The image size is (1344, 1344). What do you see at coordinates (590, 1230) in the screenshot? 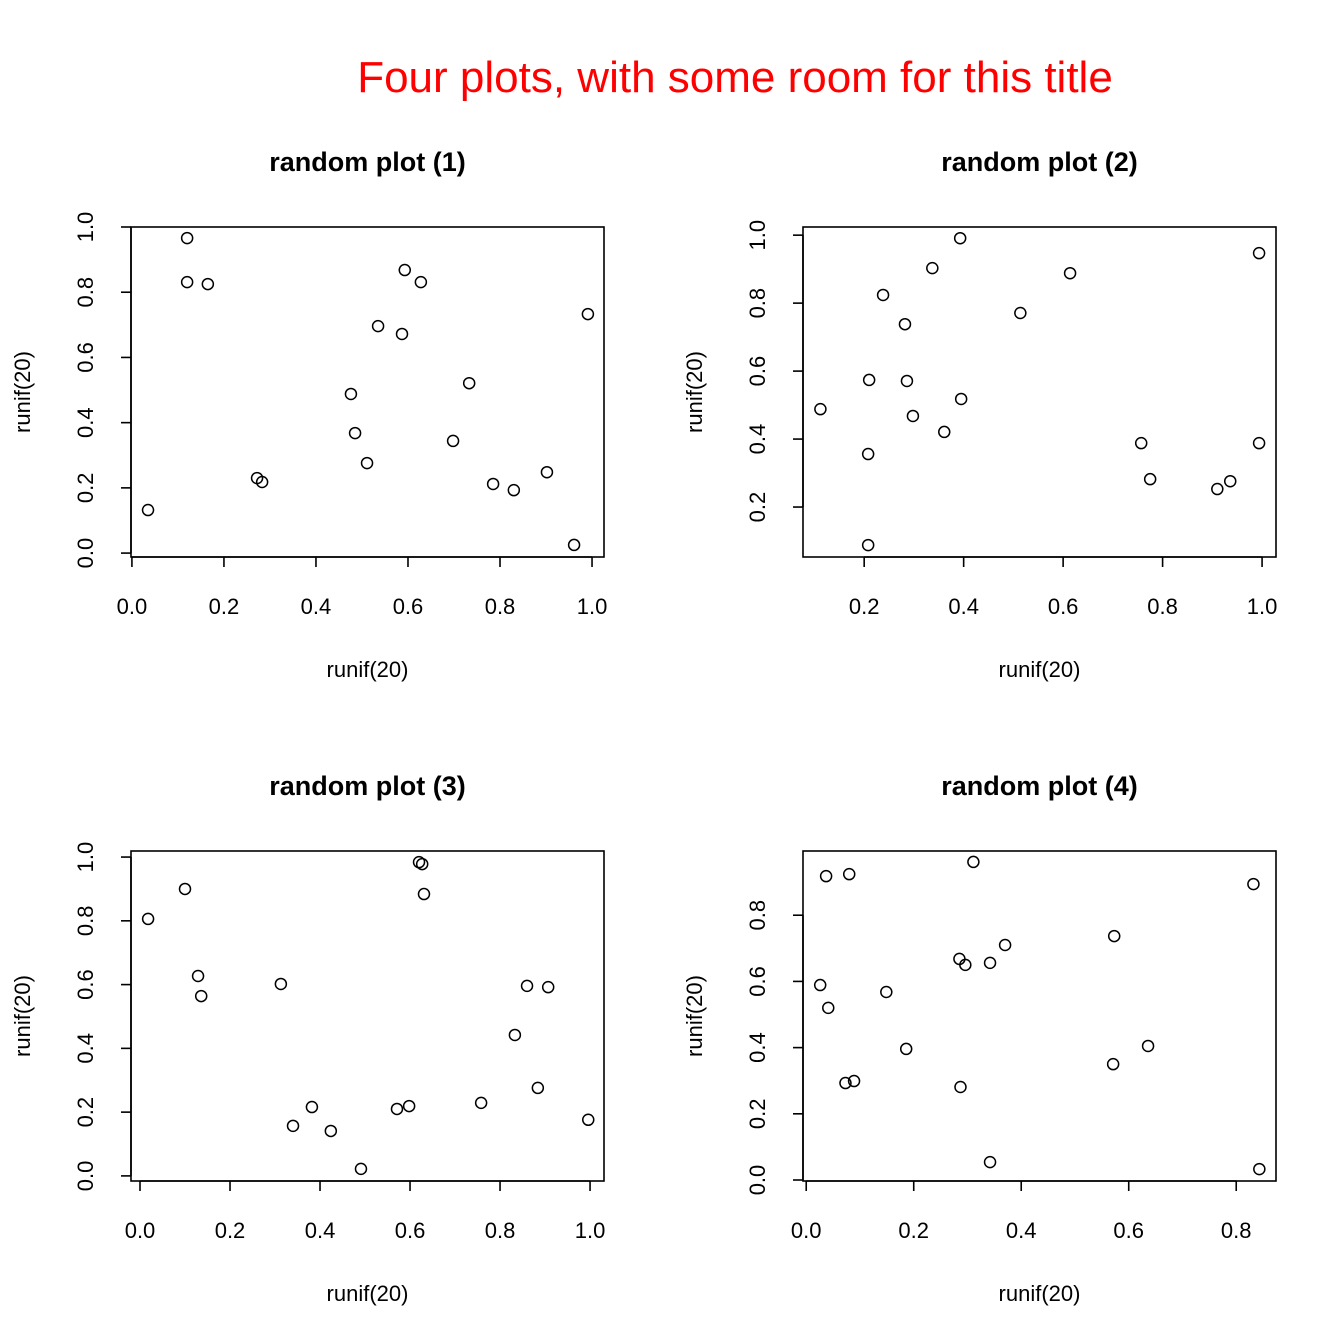
I see `x-tick-label: 1.0` at bounding box center [590, 1230].